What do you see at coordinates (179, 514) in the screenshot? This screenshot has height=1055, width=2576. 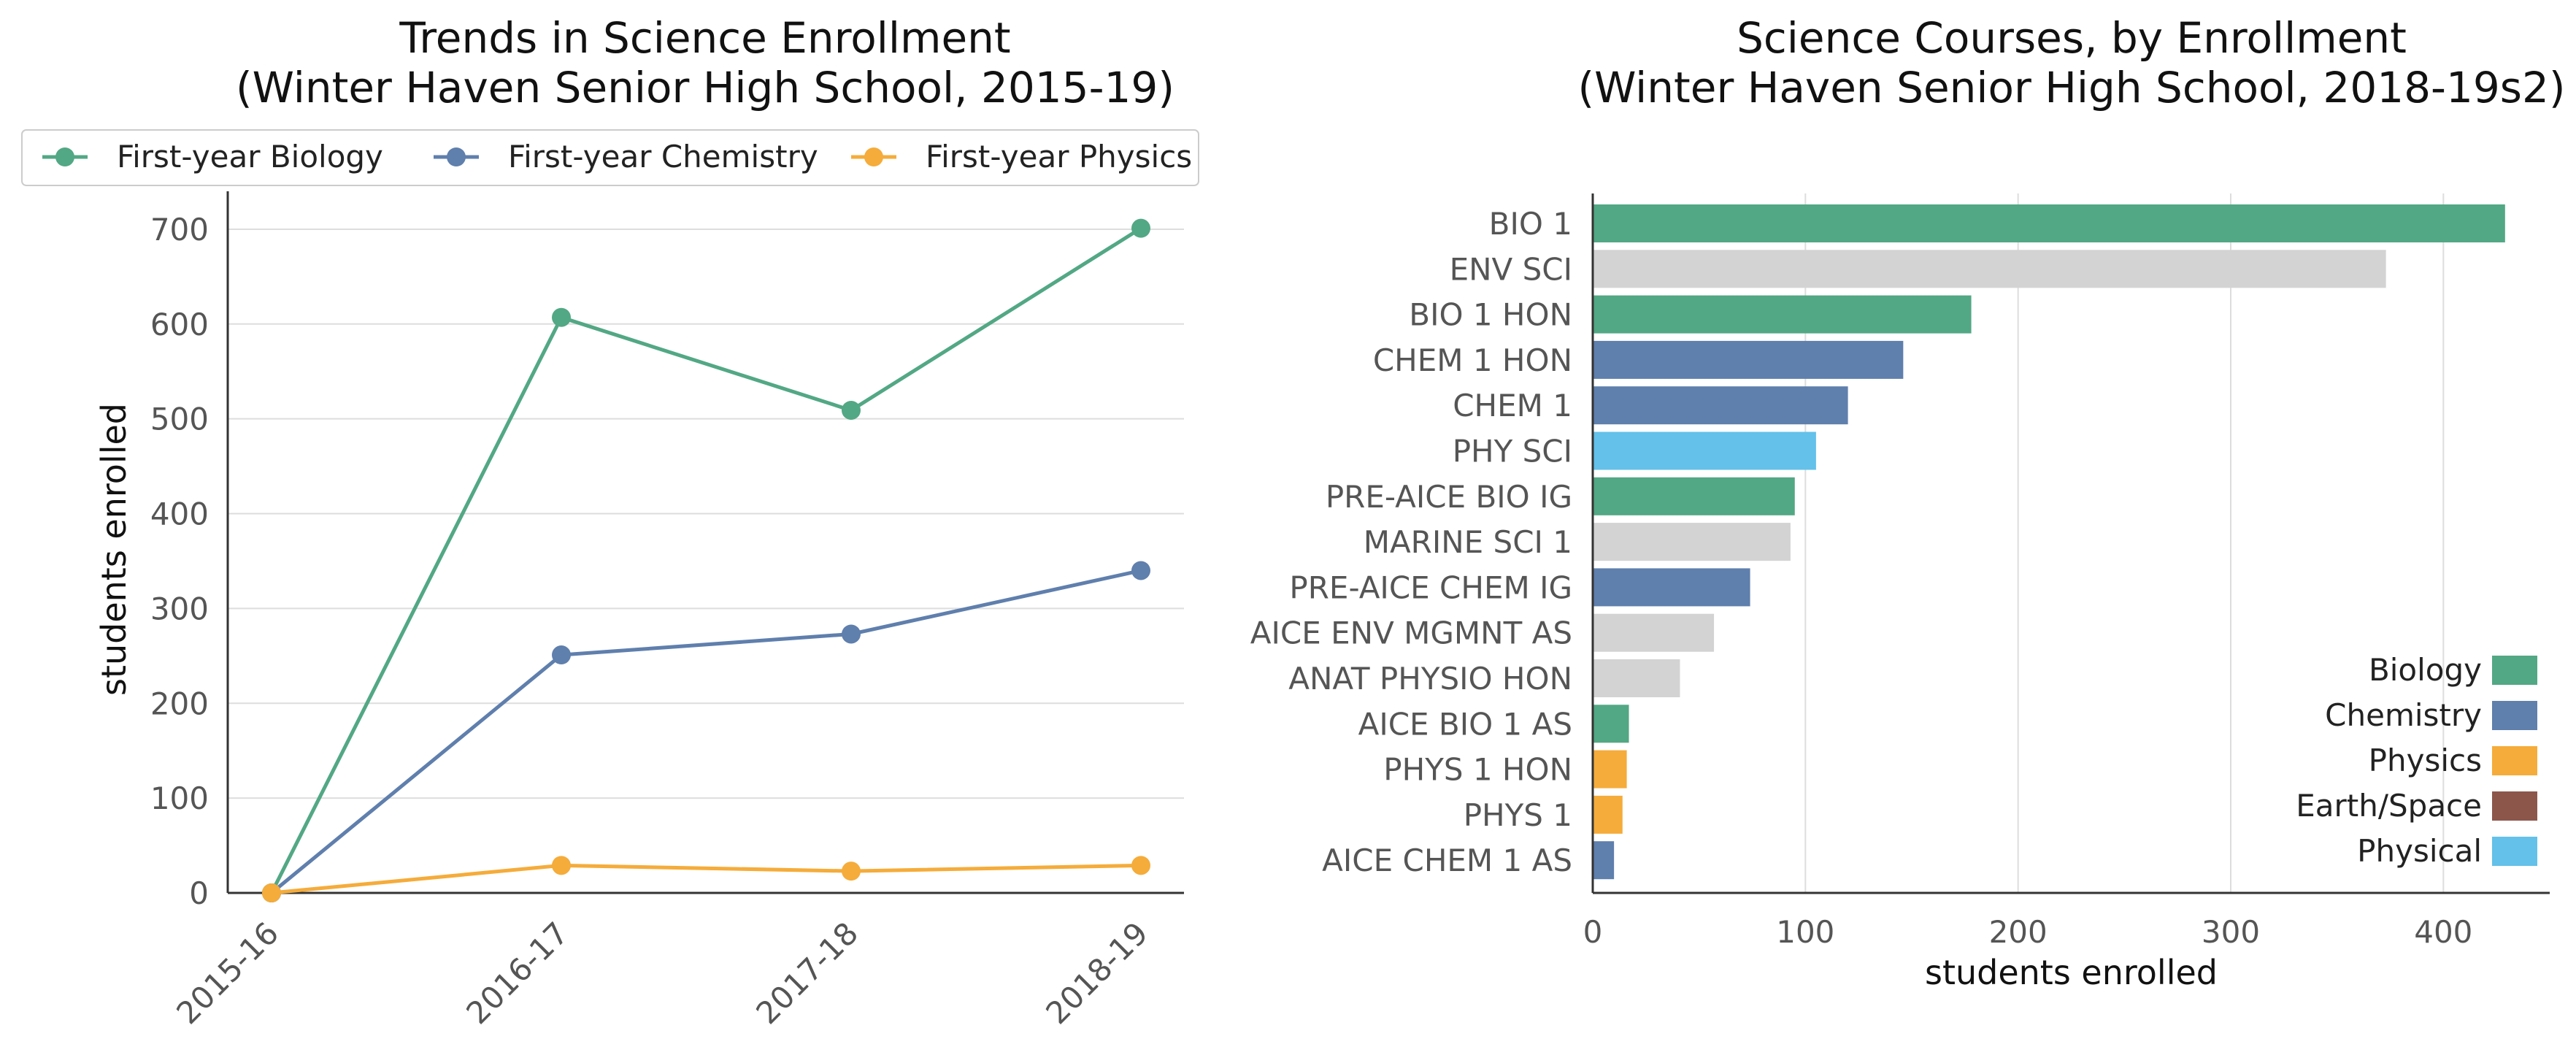 I see `y-tick-label: 400` at bounding box center [179, 514].